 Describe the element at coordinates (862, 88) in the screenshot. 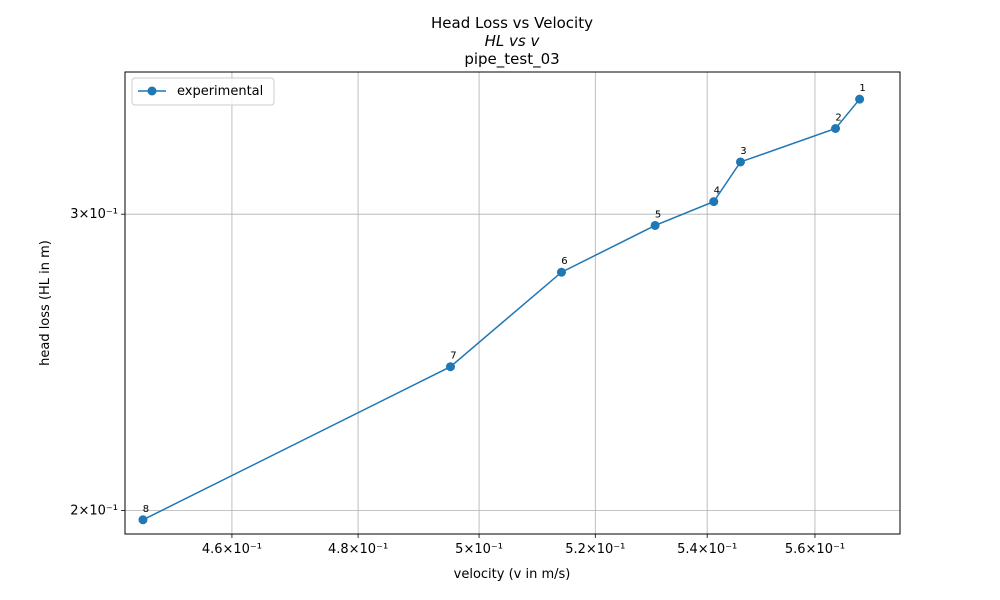

I see `point-label: 1` at that location.